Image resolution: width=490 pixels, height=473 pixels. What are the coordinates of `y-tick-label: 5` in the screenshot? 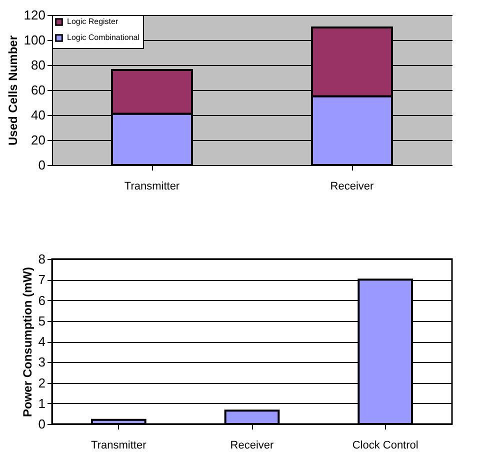 It's located at (42, 320).